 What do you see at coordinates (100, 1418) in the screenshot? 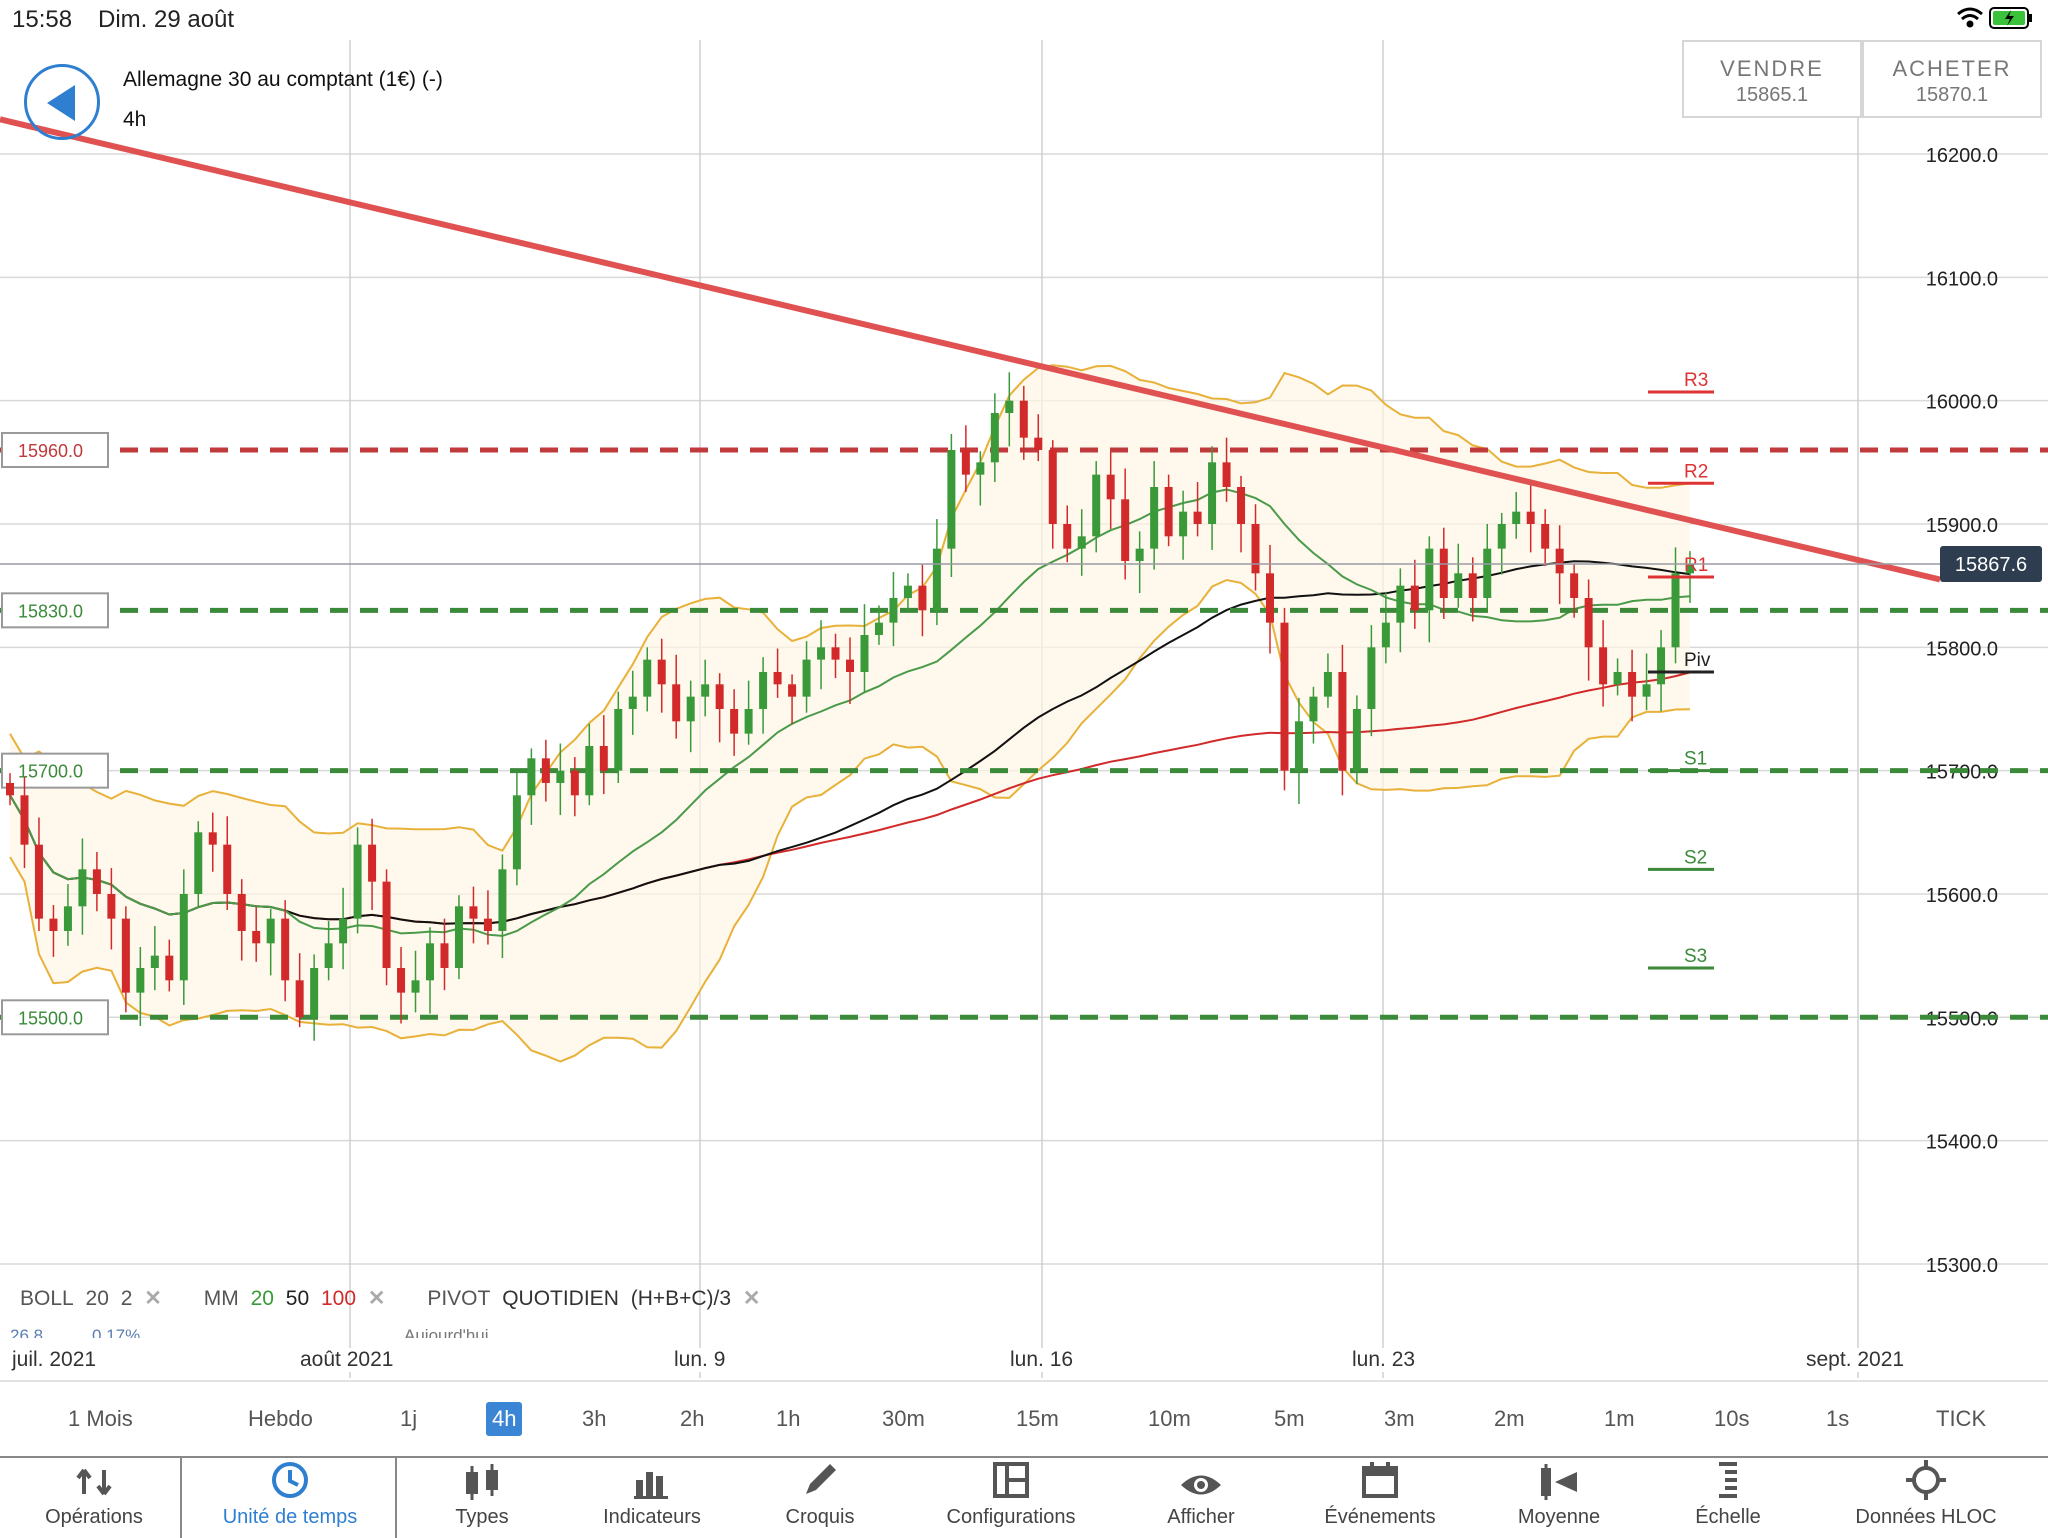
I see `timeframe-1-mois: 1 Mois` at bounding box center [100, 1418].